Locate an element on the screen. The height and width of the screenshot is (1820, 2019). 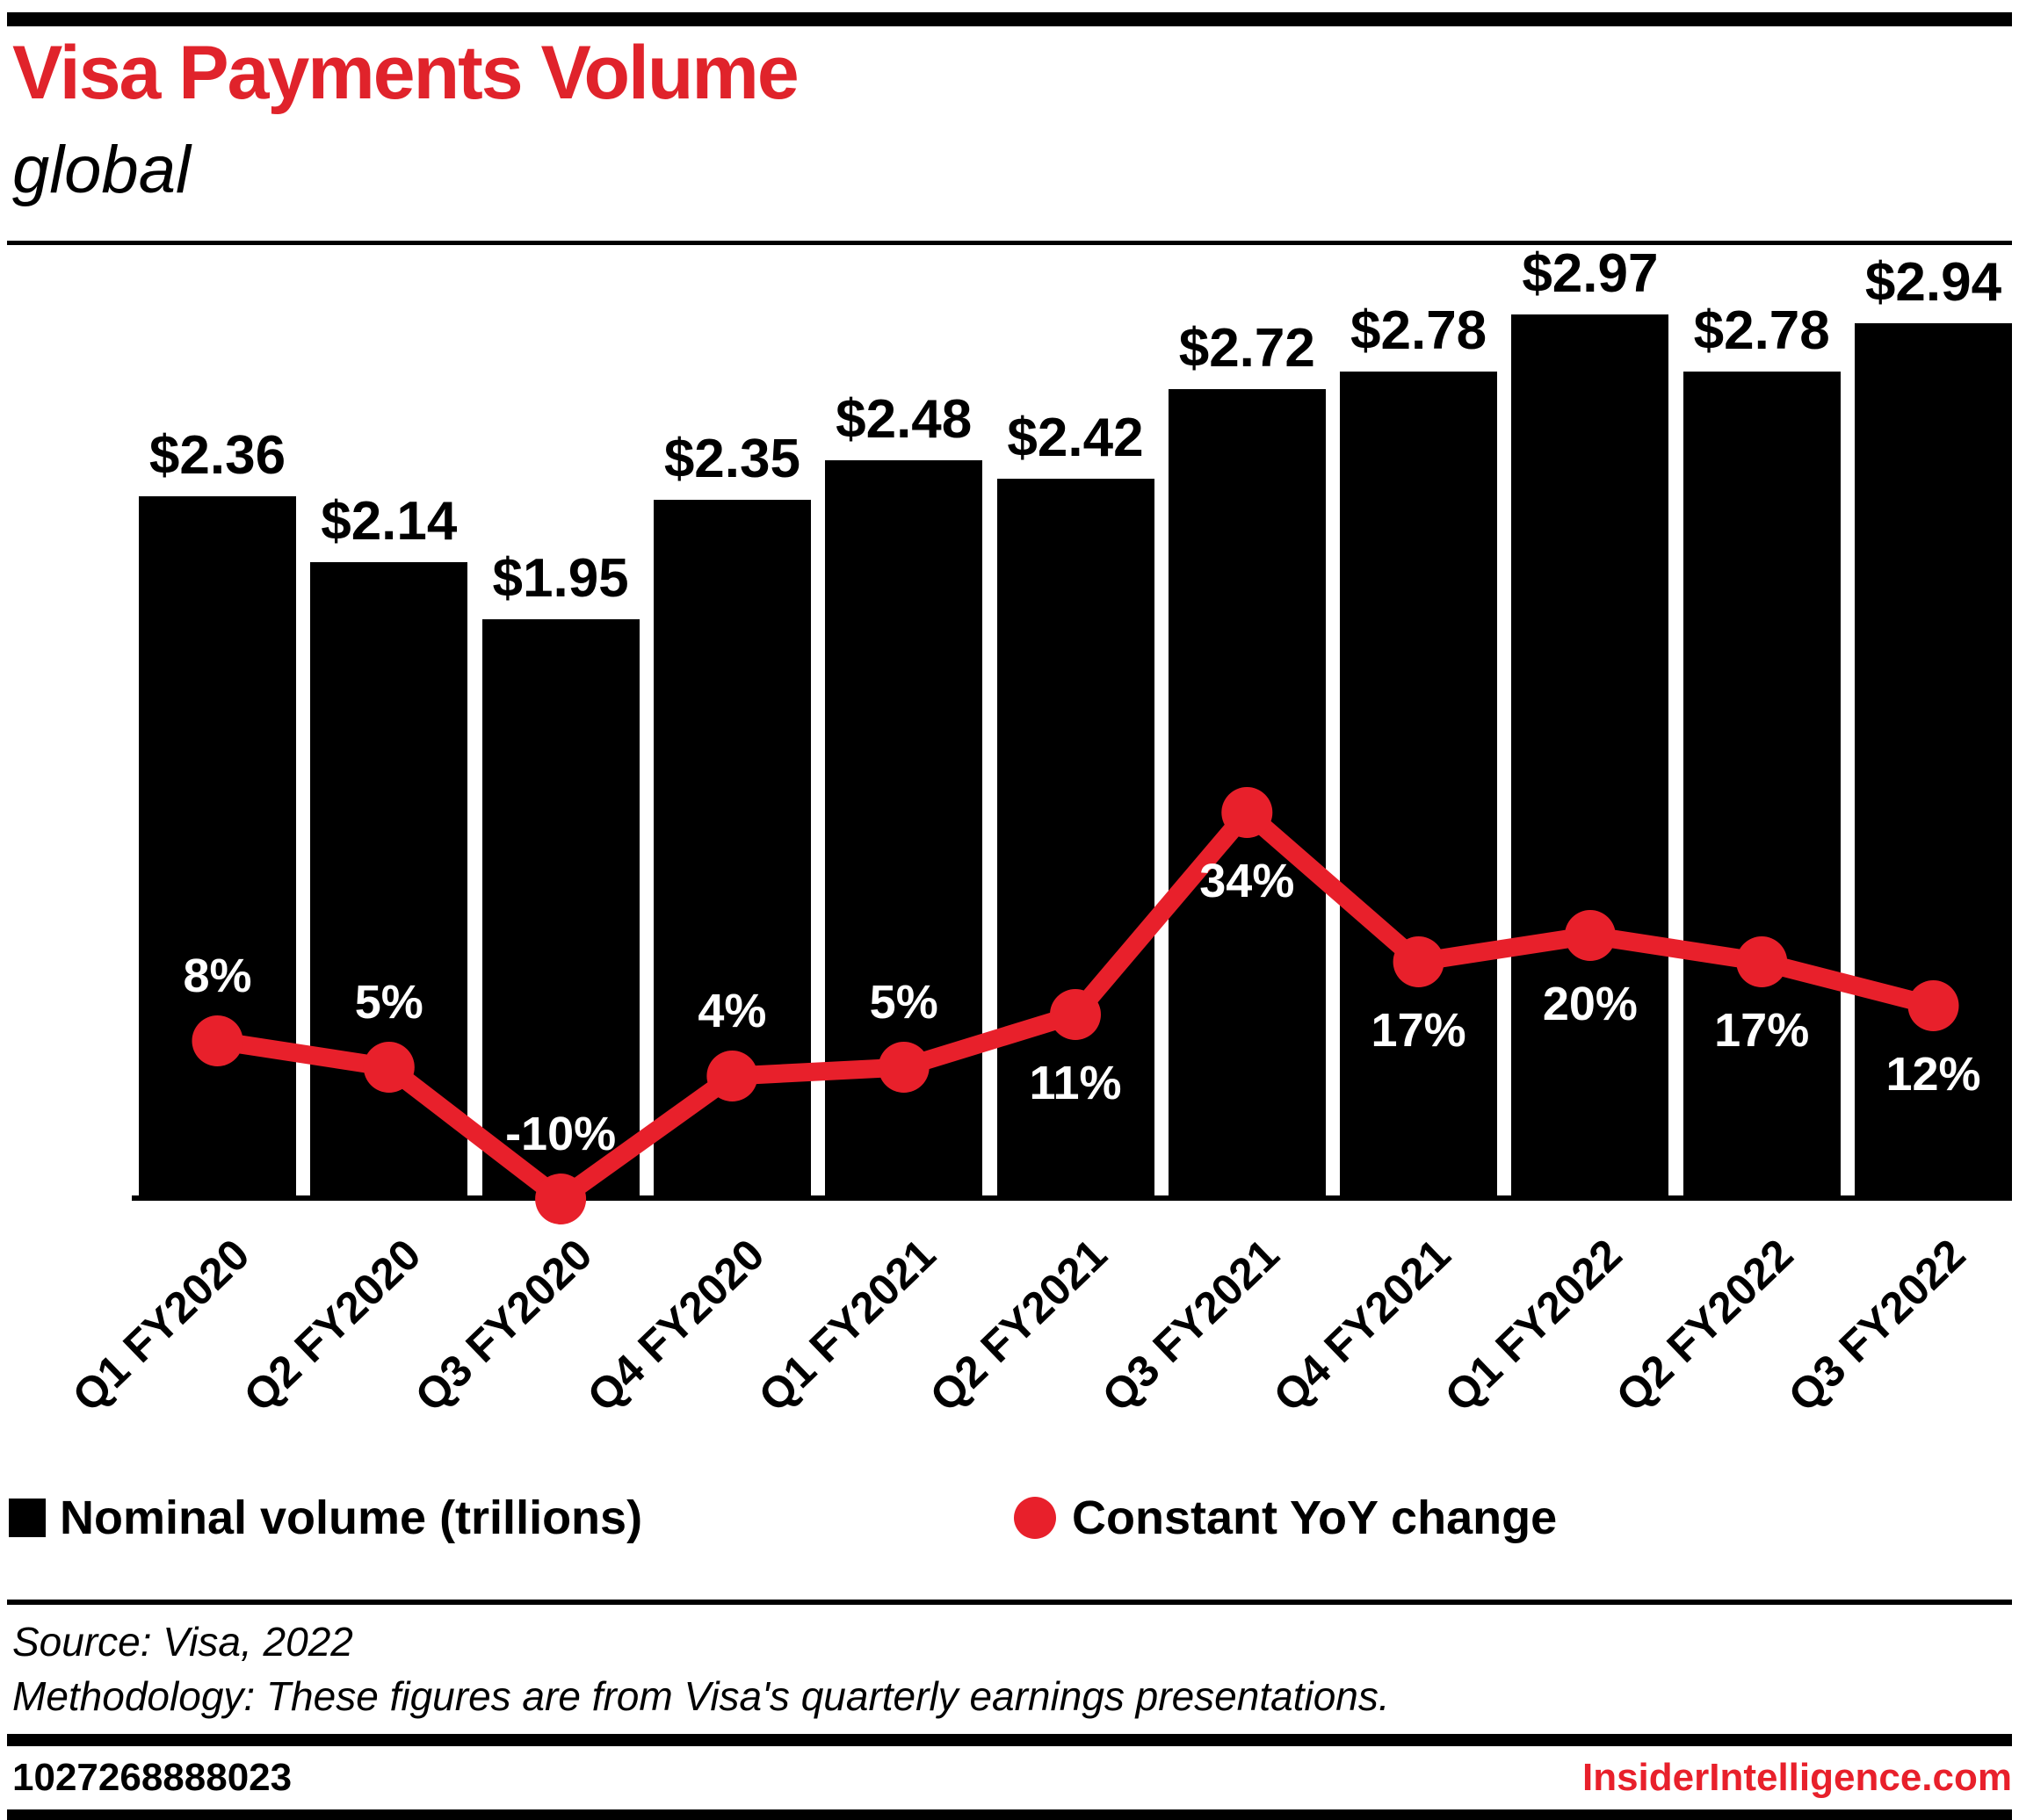
x-tick-label: Q1 FY2022 is located at coordinates (1533, 1325).